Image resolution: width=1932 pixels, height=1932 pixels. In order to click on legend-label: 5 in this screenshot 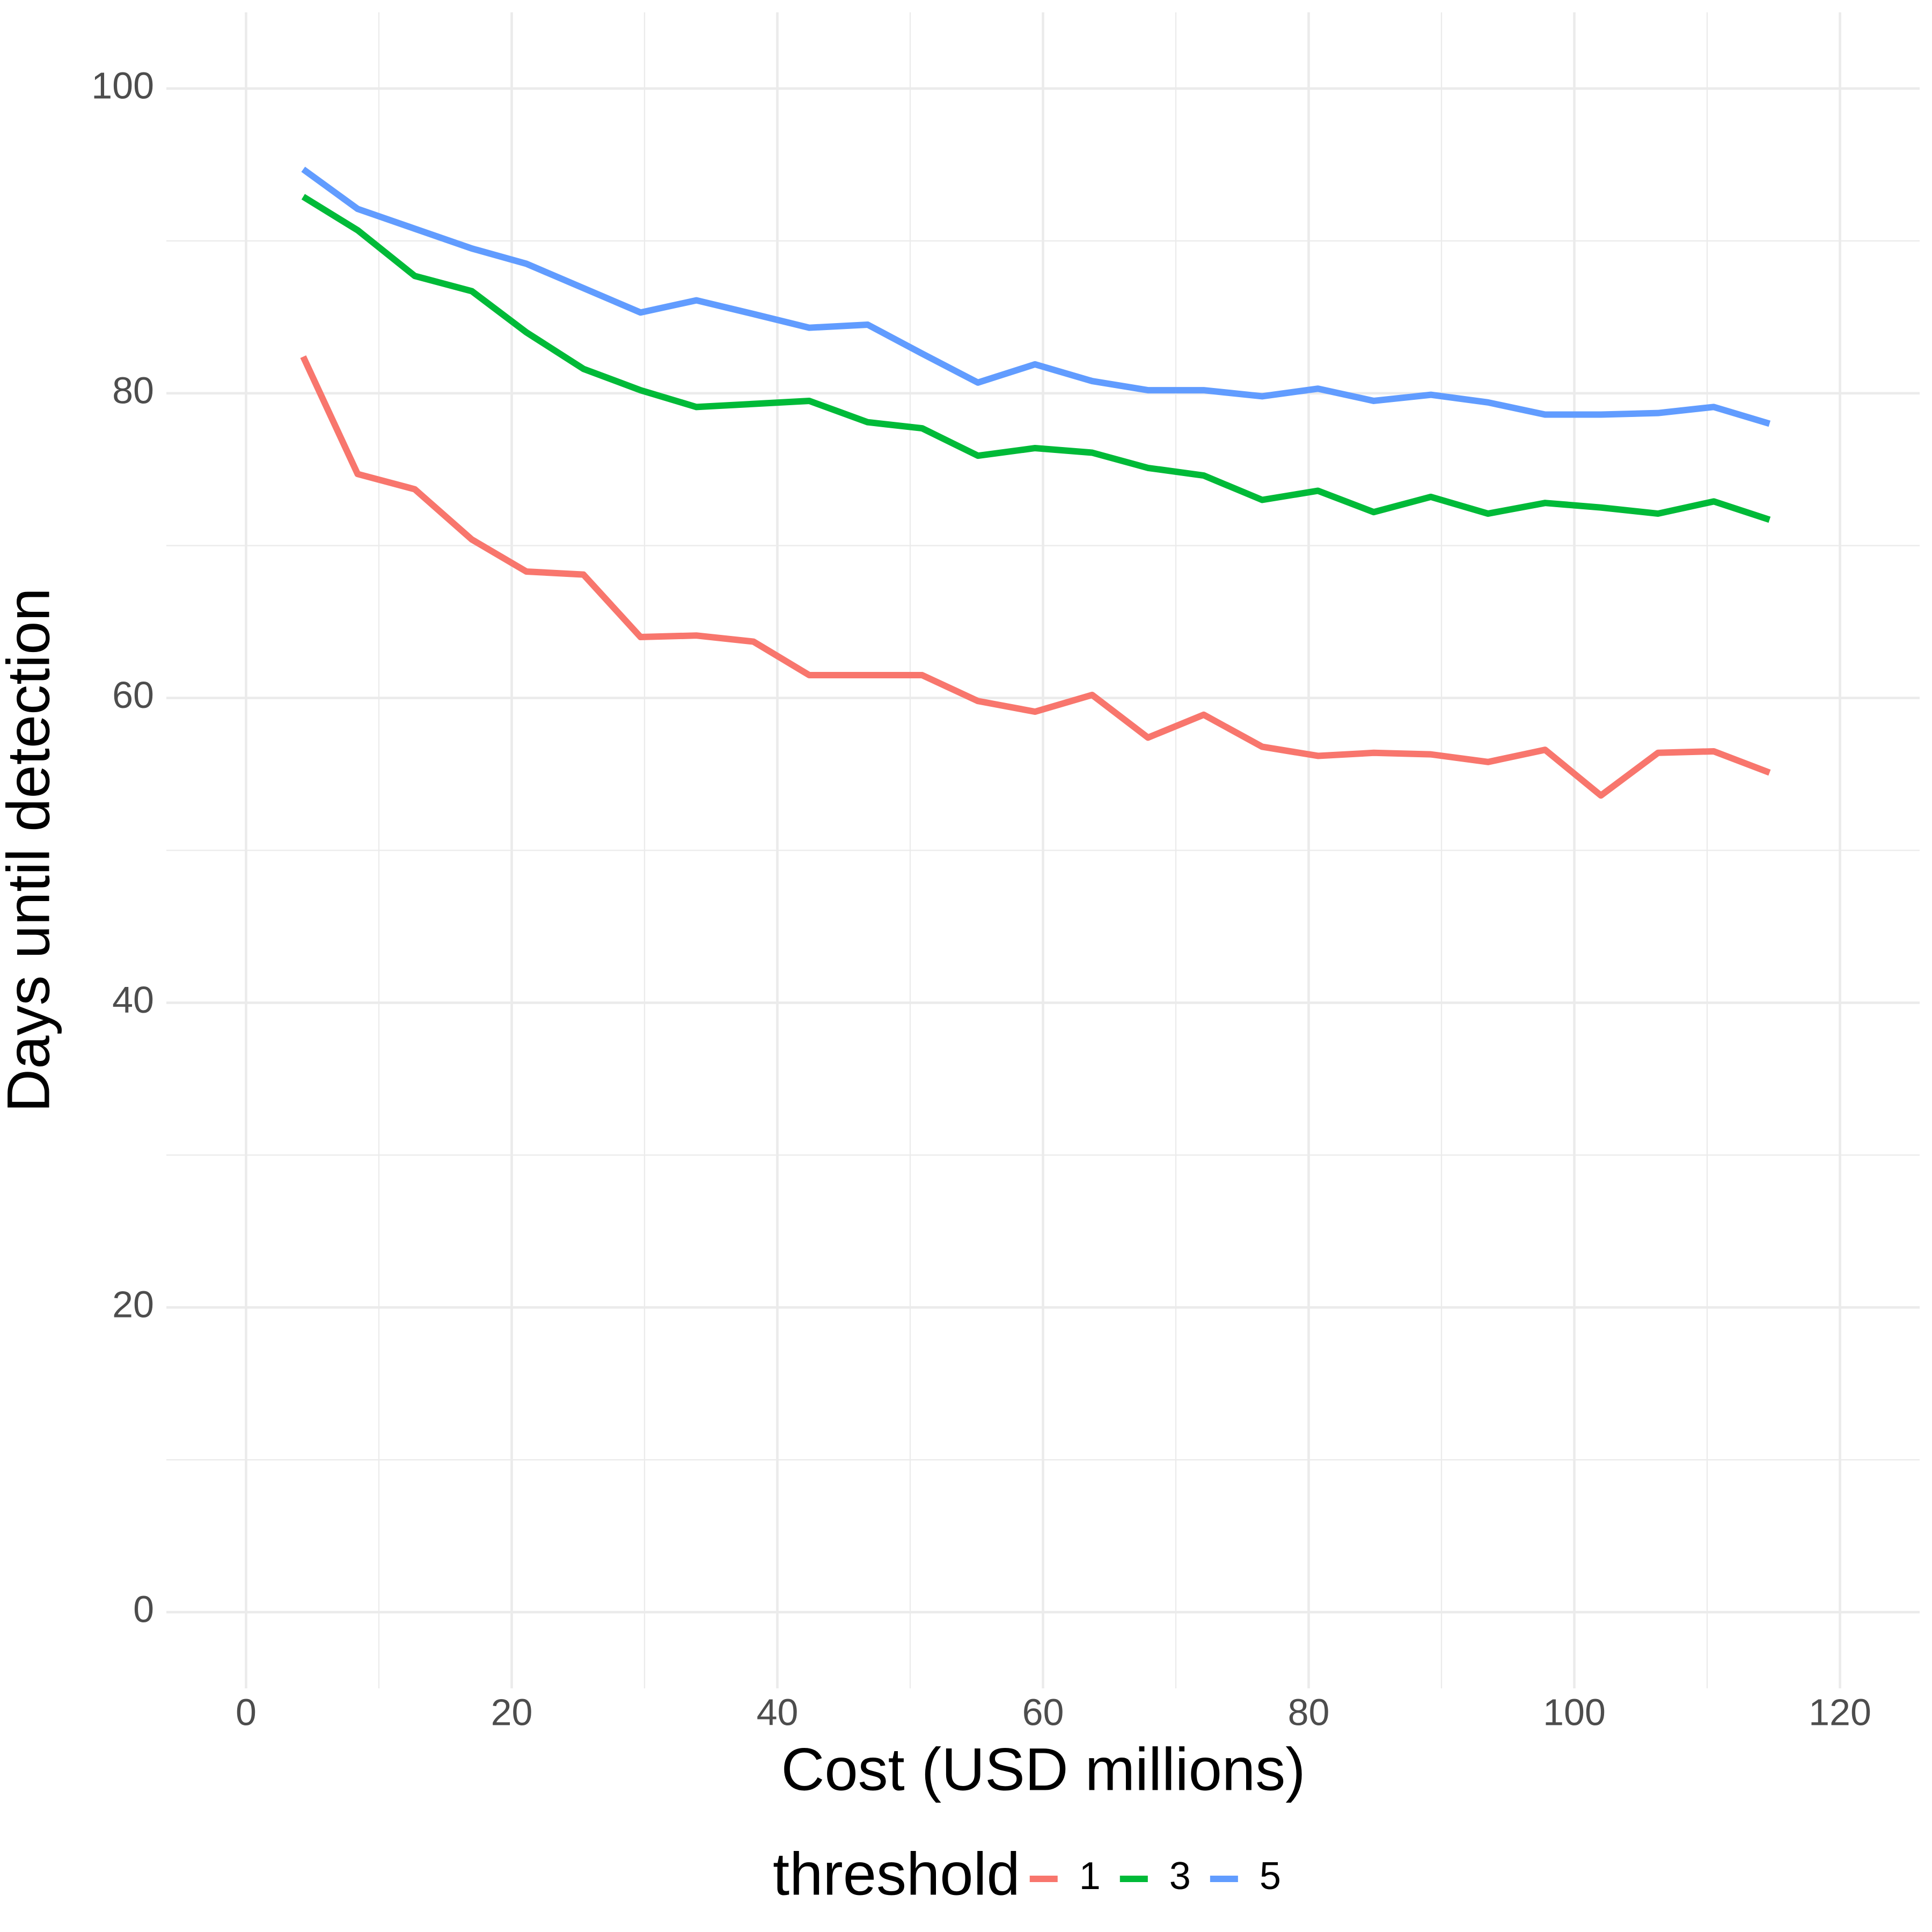, I will do `click(1270, 1876)`.